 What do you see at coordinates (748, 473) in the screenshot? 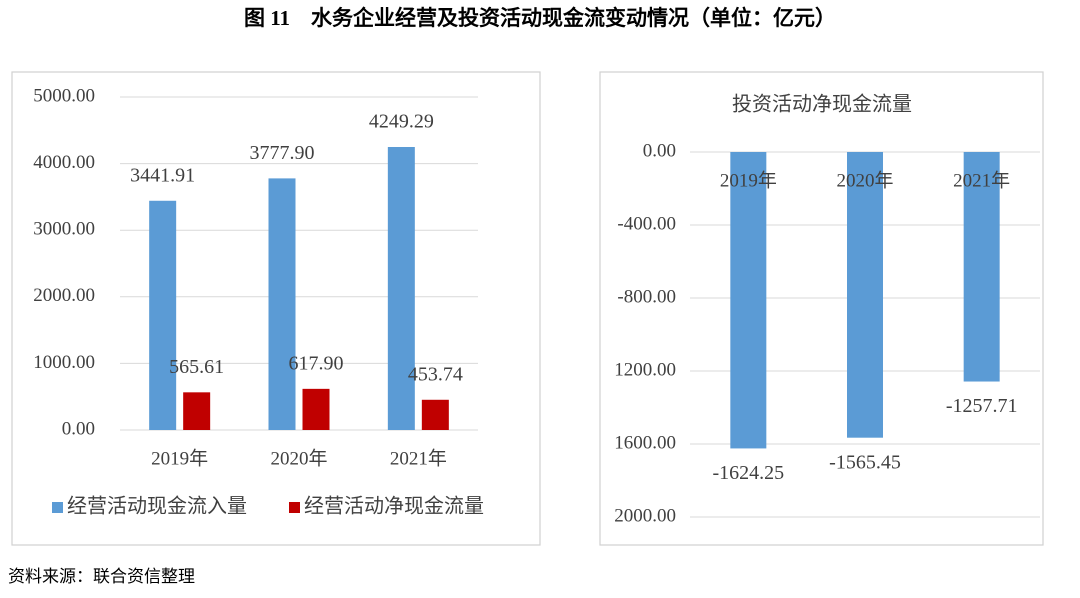
I see `data-label: -1624.25` at bounding box center [748, 473].